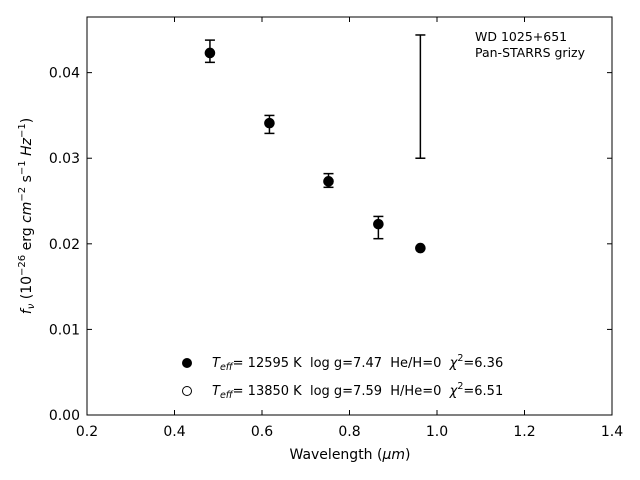 The image size is (640, 480). I want to click on annotation-line-1: WD 1025+651, so click(521, 36).